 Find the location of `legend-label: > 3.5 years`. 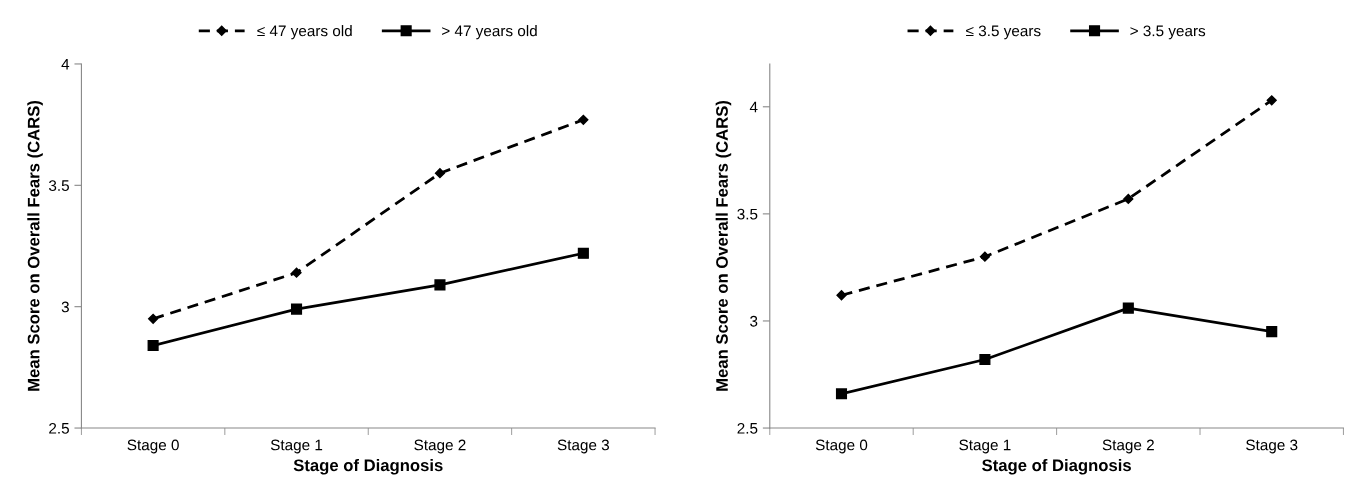

legend-label: > 3.5 years is located at coordinates (1168, 32).